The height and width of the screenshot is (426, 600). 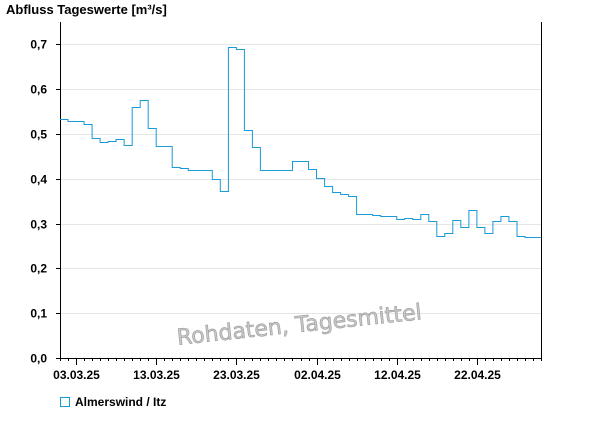 I want to click on y-tick-label: 0,0, so click(x=38, y=359).